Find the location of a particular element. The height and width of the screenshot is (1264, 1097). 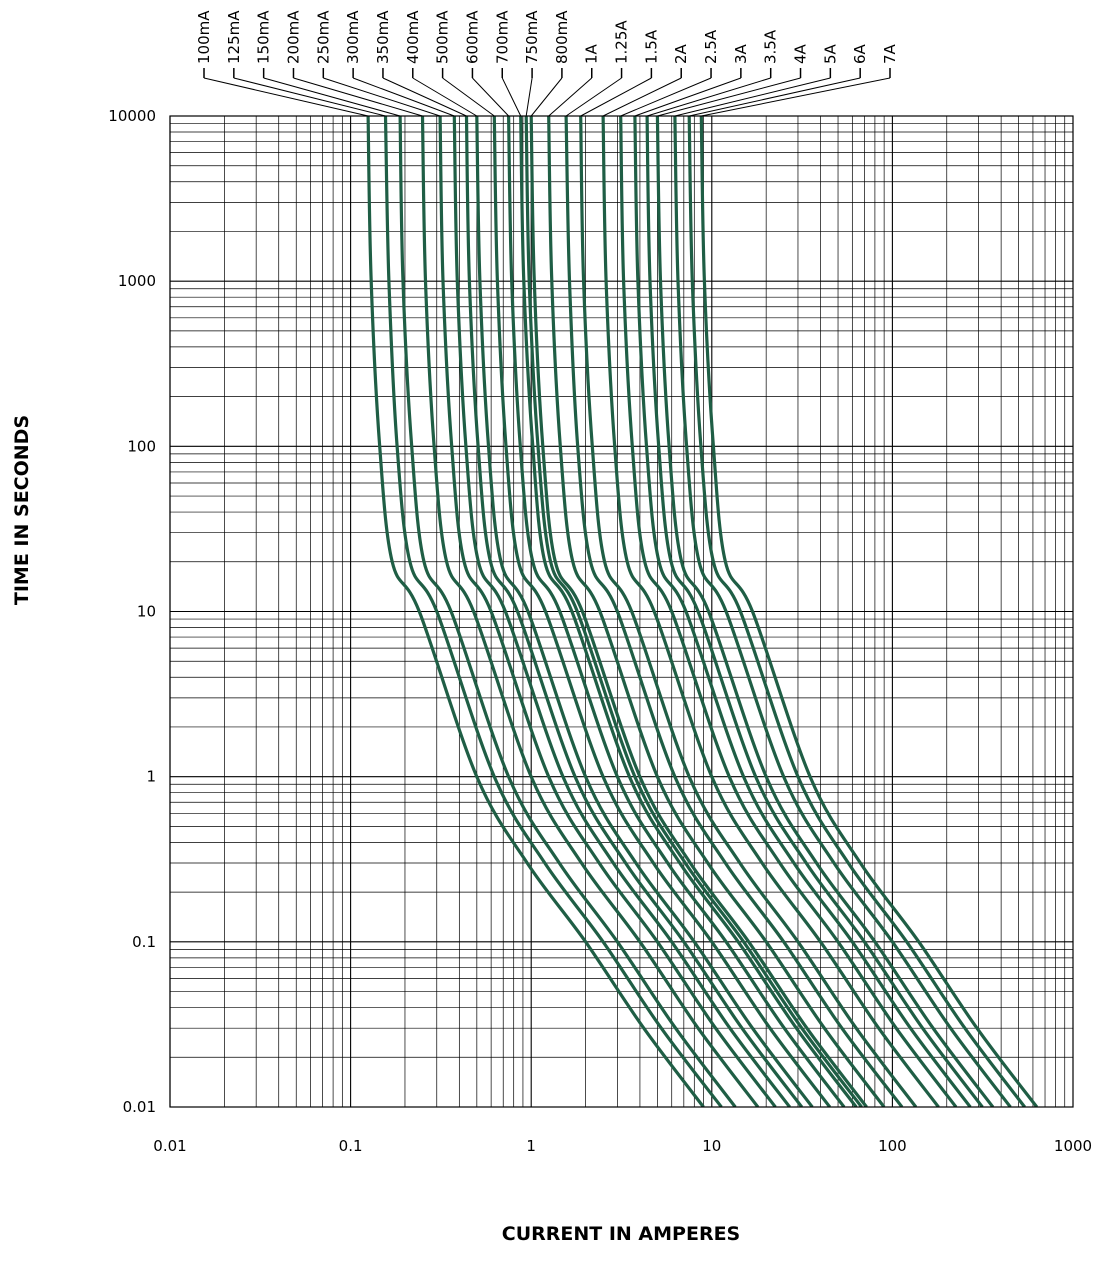

series-label-1.5A: 1.5A is located at coordinates (651, 46).